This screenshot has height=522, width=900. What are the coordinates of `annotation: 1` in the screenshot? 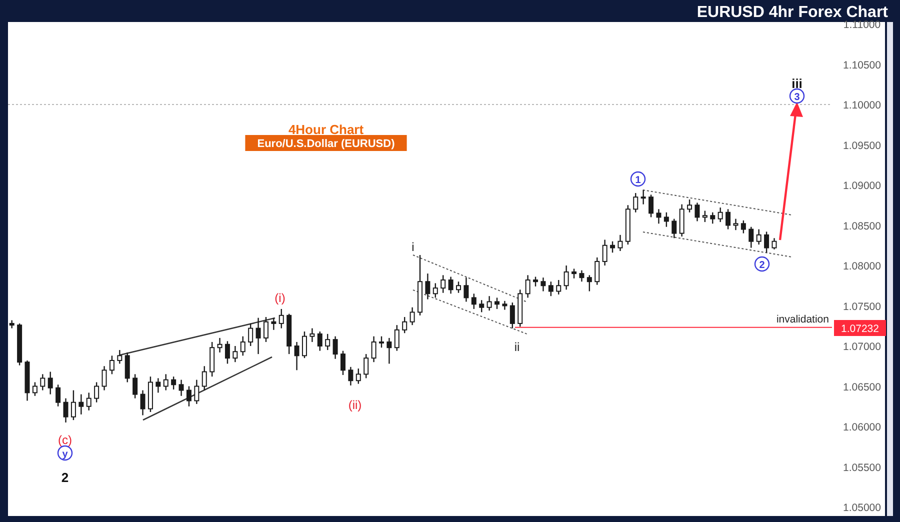 It's located at (638, 180).